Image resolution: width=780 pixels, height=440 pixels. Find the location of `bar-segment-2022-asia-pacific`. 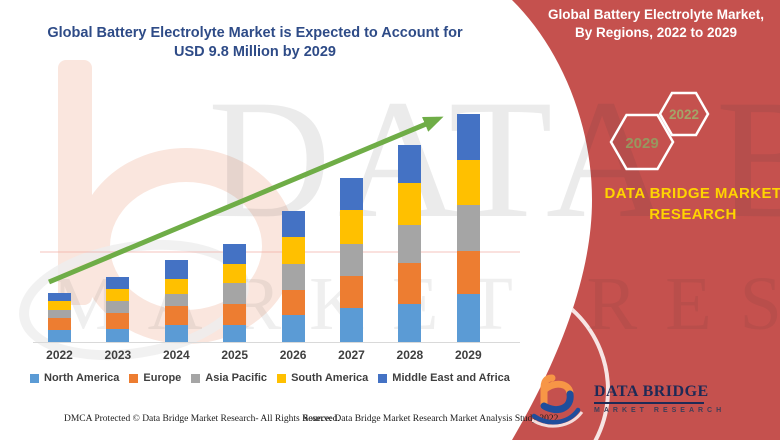

bar-segment-2022-asia-pacific is located at coordinates (59, 314).